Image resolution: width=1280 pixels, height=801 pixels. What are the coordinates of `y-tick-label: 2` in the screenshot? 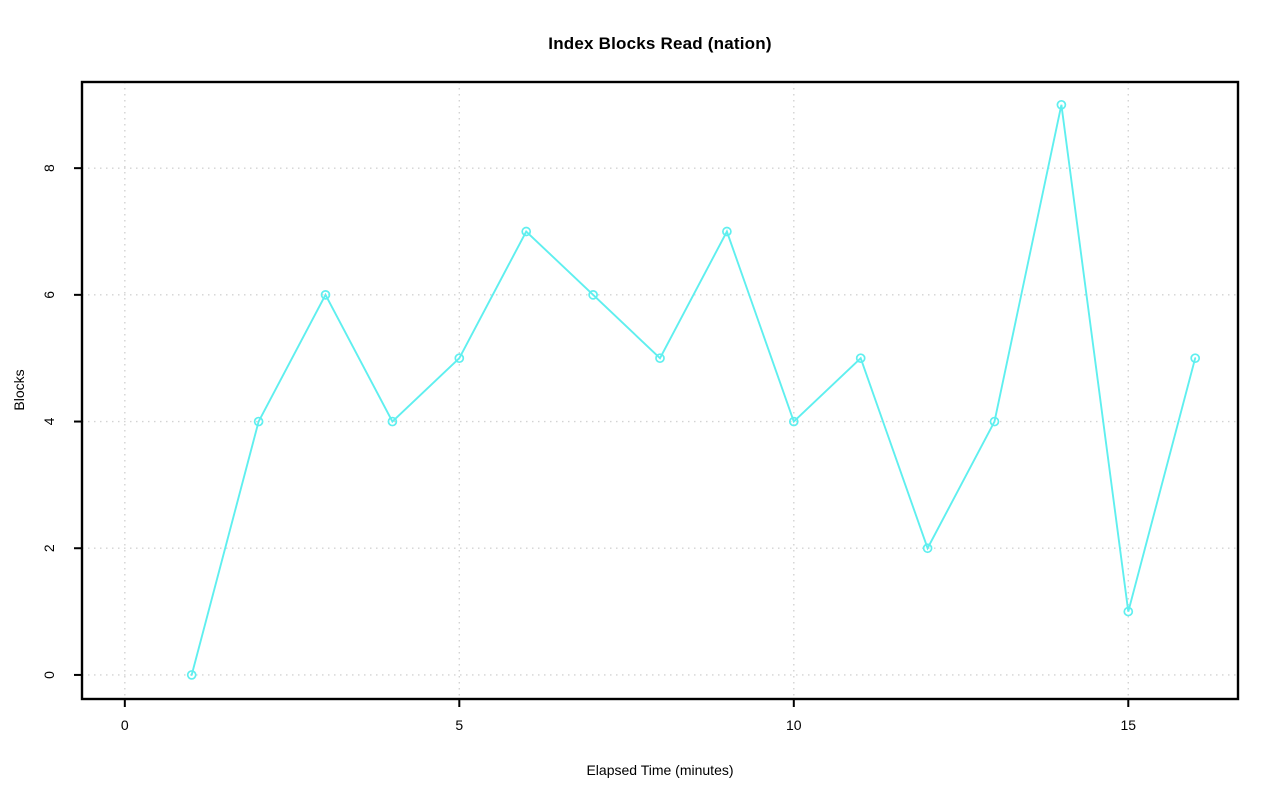 It's located at (49, 548).